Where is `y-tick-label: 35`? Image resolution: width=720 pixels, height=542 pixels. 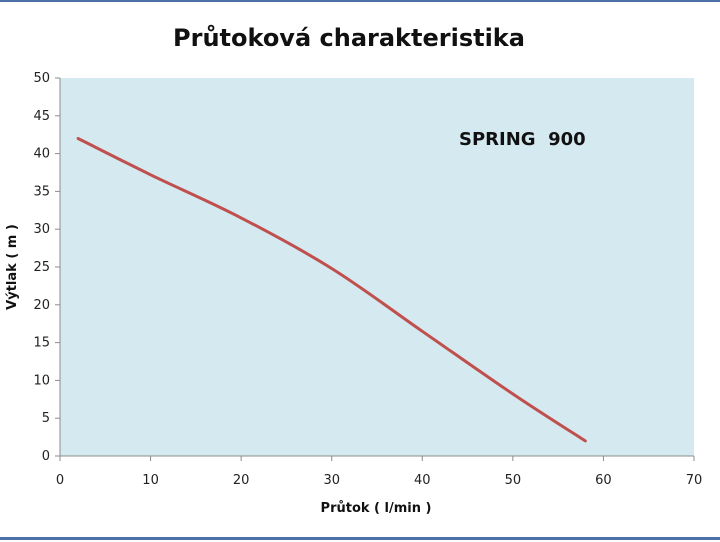 y-tick-label: 35 is located at coordinates (41, 191).